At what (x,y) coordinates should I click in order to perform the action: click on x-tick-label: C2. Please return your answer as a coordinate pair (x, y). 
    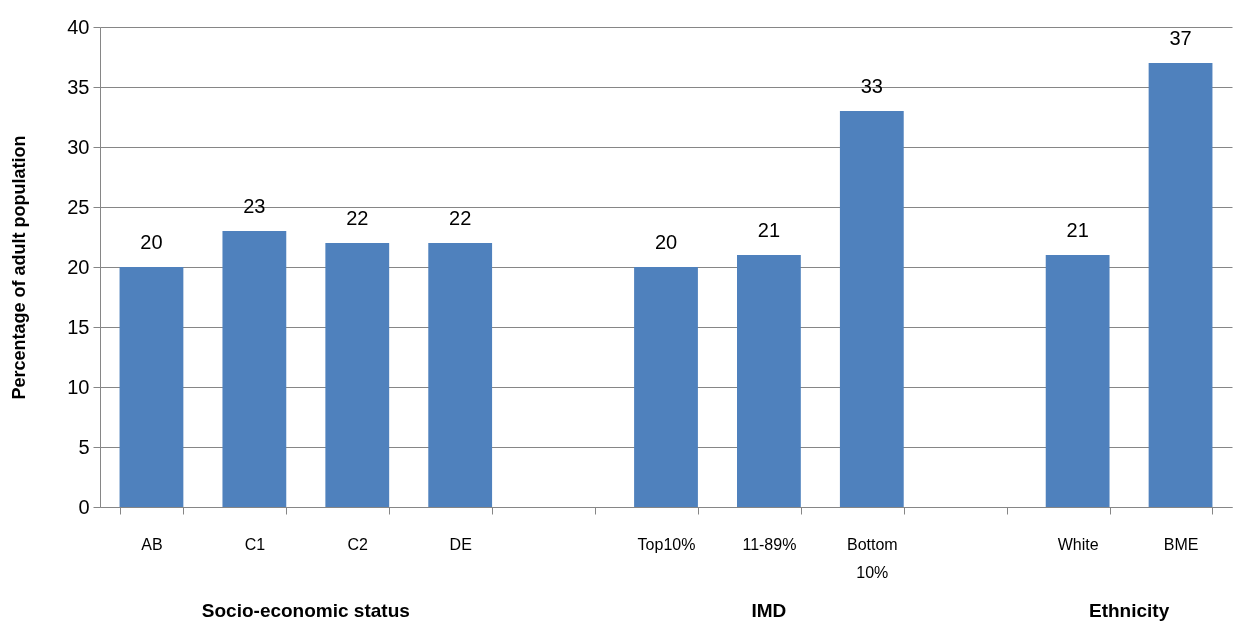
    Looking at the image, I should click on (358, 544).